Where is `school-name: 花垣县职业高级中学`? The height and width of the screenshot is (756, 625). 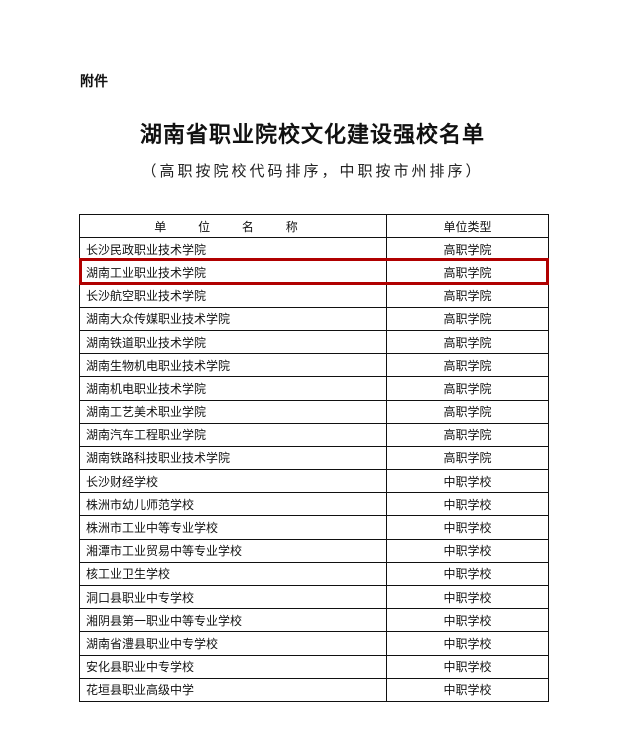 school-name: 花垣县职业高级中学 is located at coordinates (233, 689).